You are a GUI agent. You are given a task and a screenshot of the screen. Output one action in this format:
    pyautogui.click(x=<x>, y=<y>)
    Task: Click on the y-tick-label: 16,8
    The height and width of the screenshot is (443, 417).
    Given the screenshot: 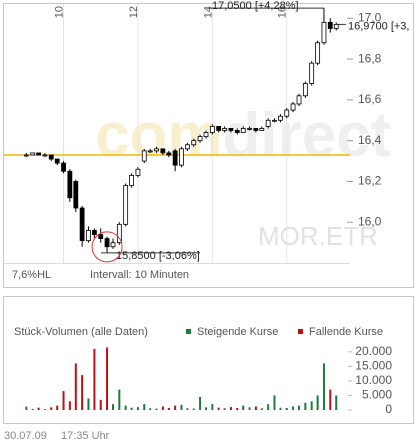 What is the action you would take?
    pyautogui.click(x=370, y=58)
    